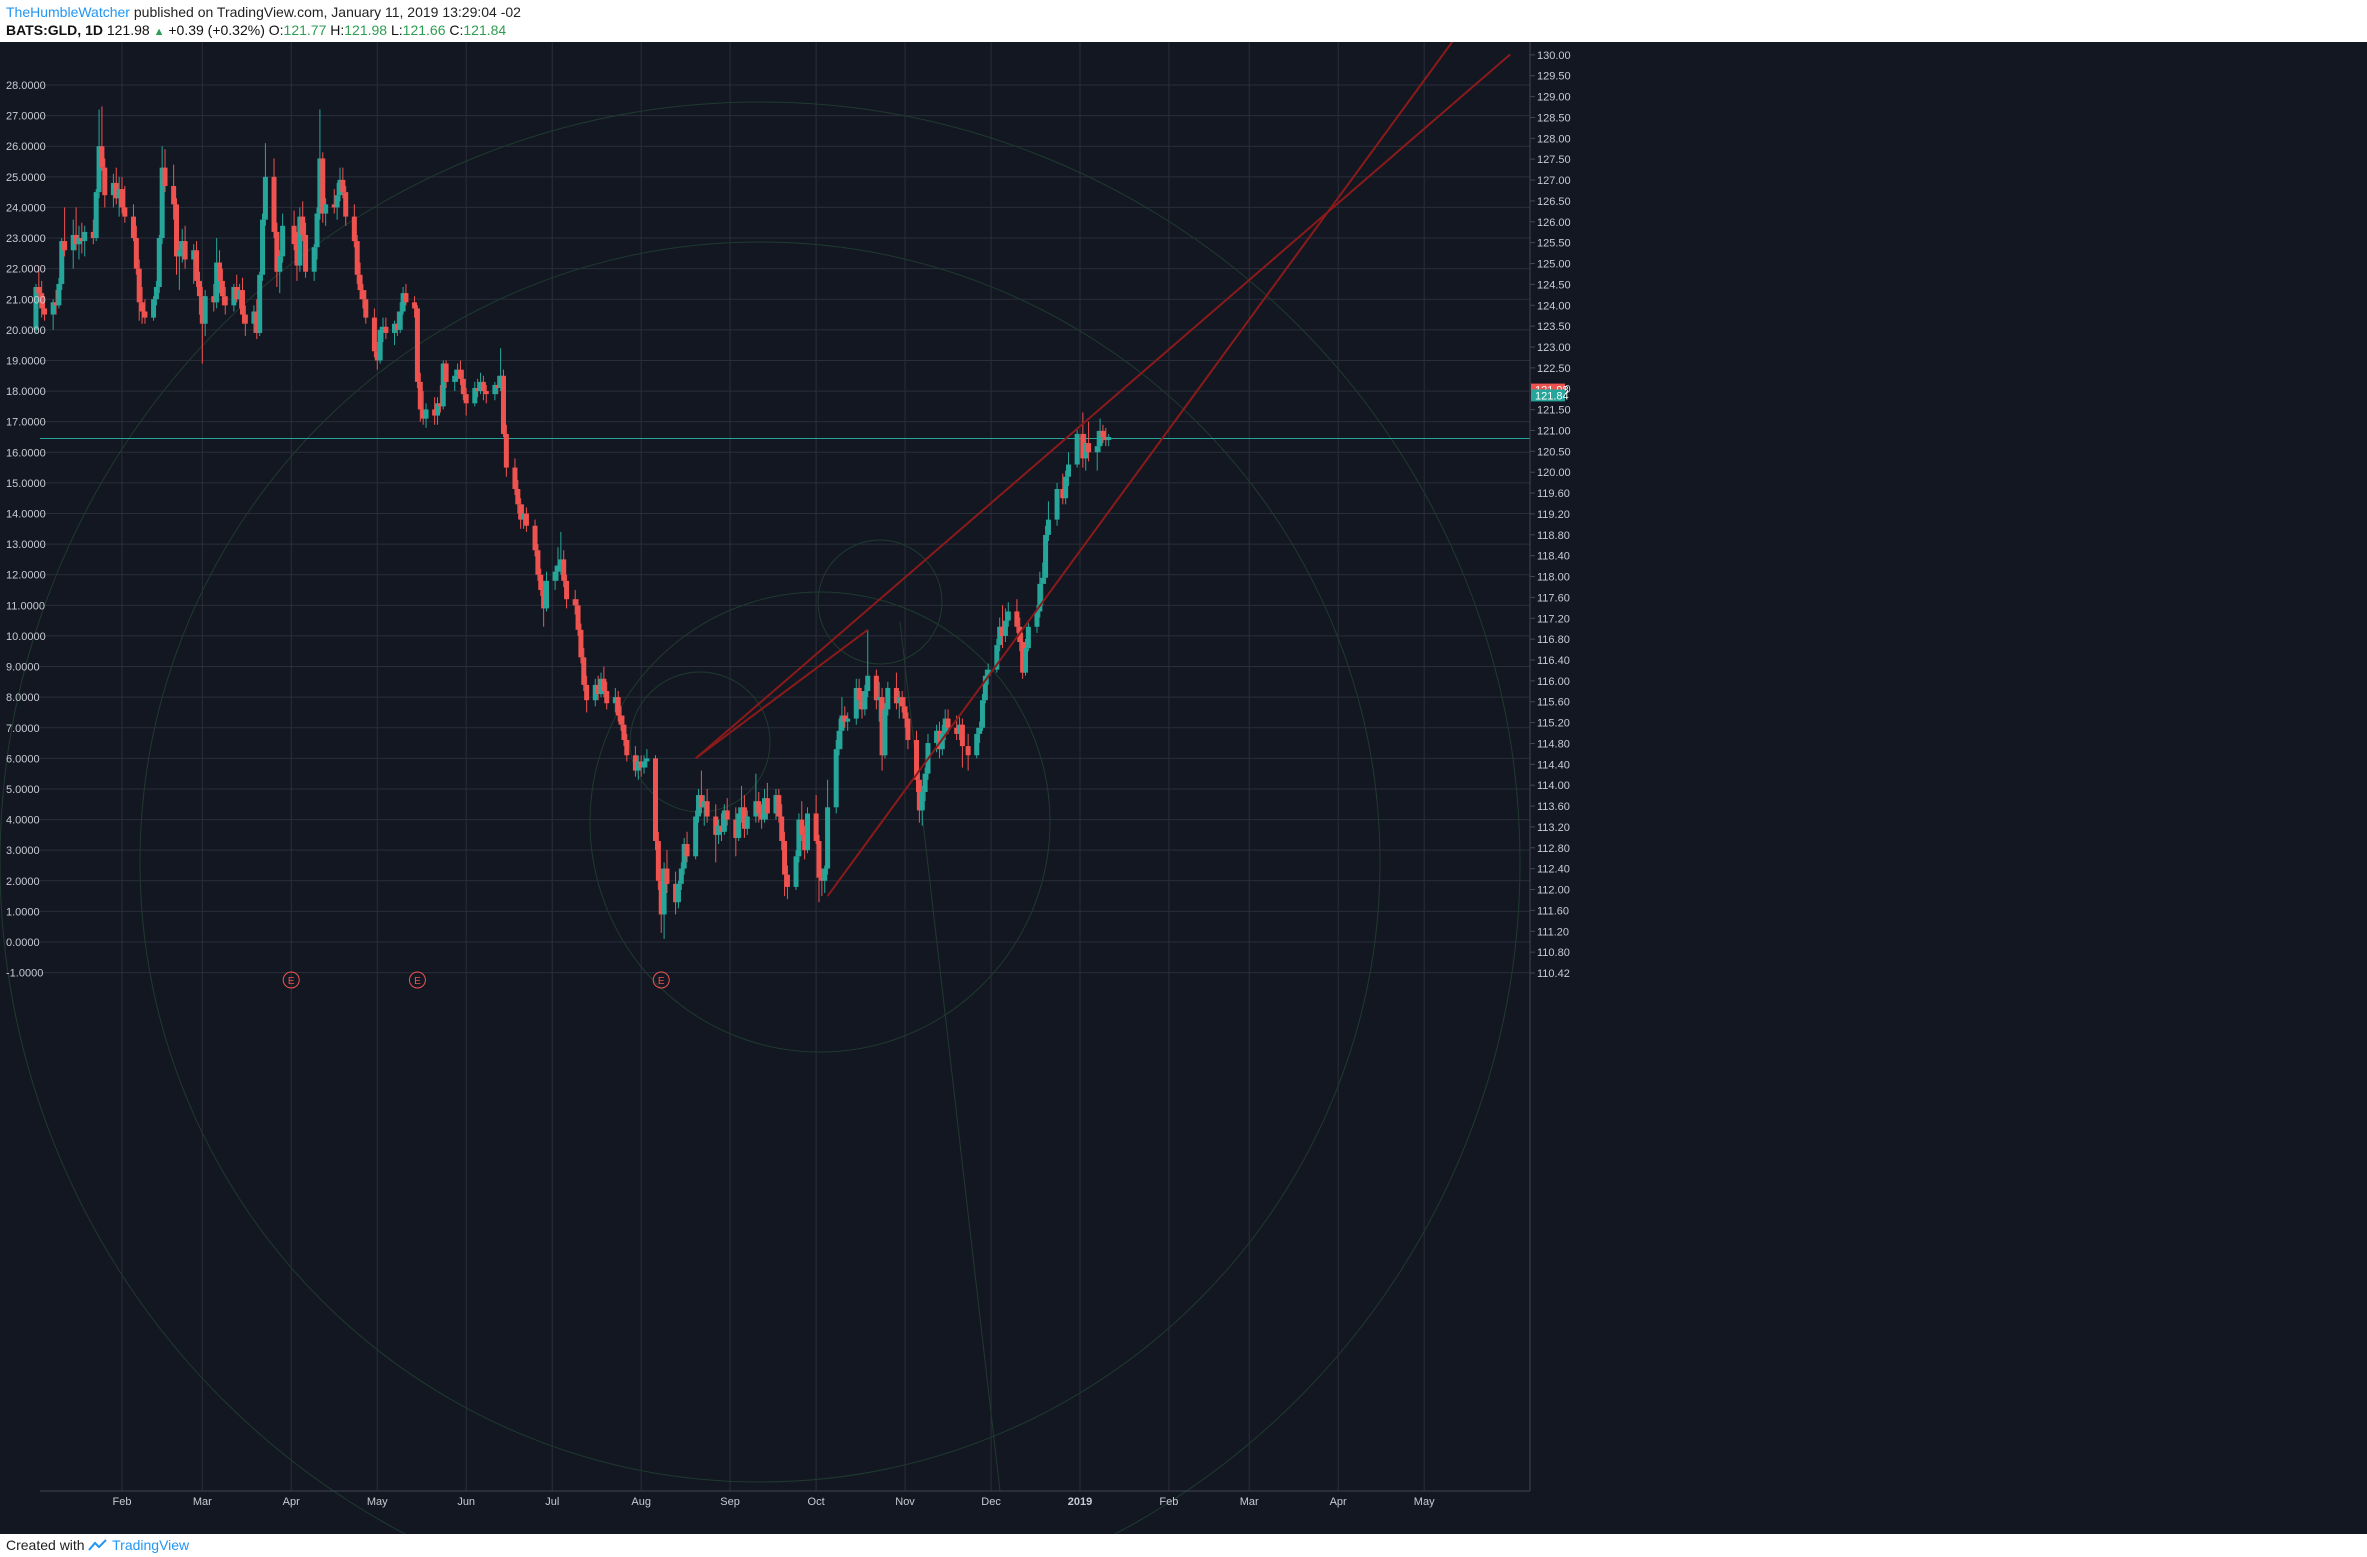 Image resolution: width=2367 pixels, height=1557 pixels. Describe the element at coordinates (1554, 265) in the screenshot. I see `right-axis-tick-label: 125.00` at that location.